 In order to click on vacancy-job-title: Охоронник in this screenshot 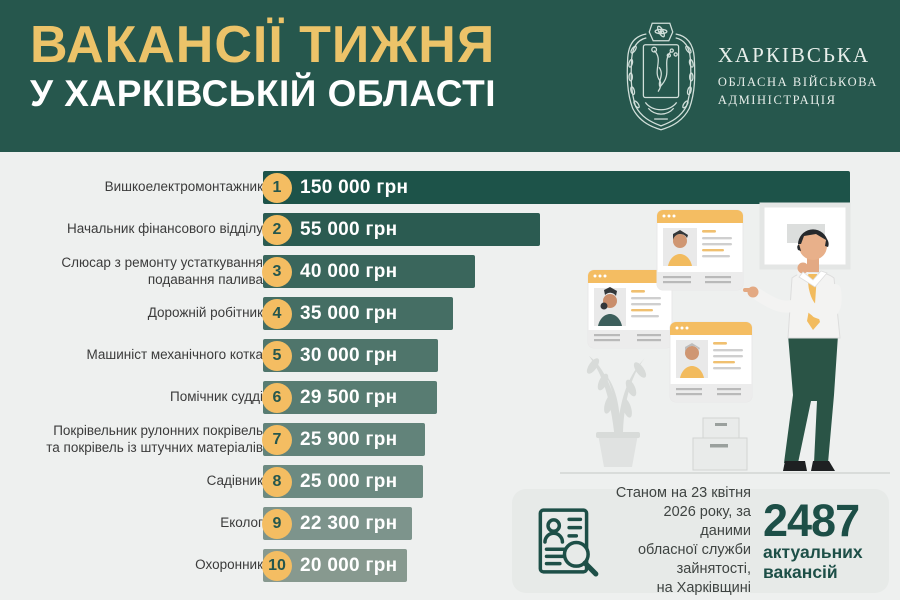, I will do `click(229, 565)`.